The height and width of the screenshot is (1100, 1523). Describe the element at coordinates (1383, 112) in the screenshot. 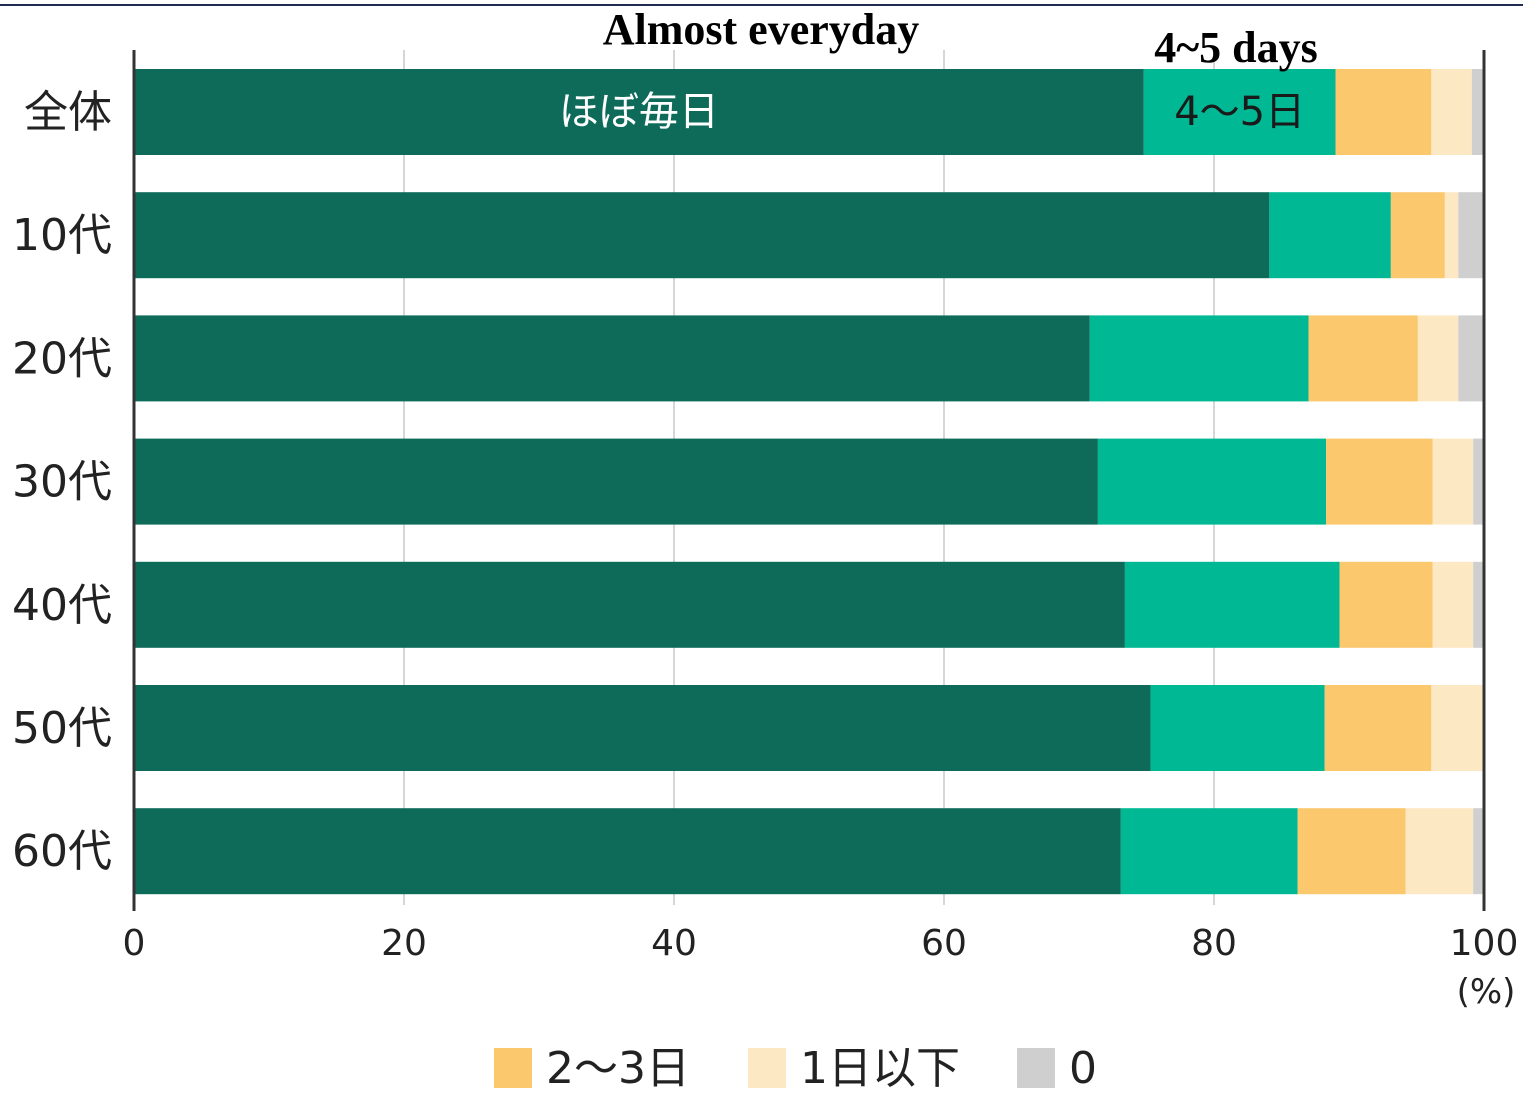

I see `bar-segment-全体-2〜3日` at that location.